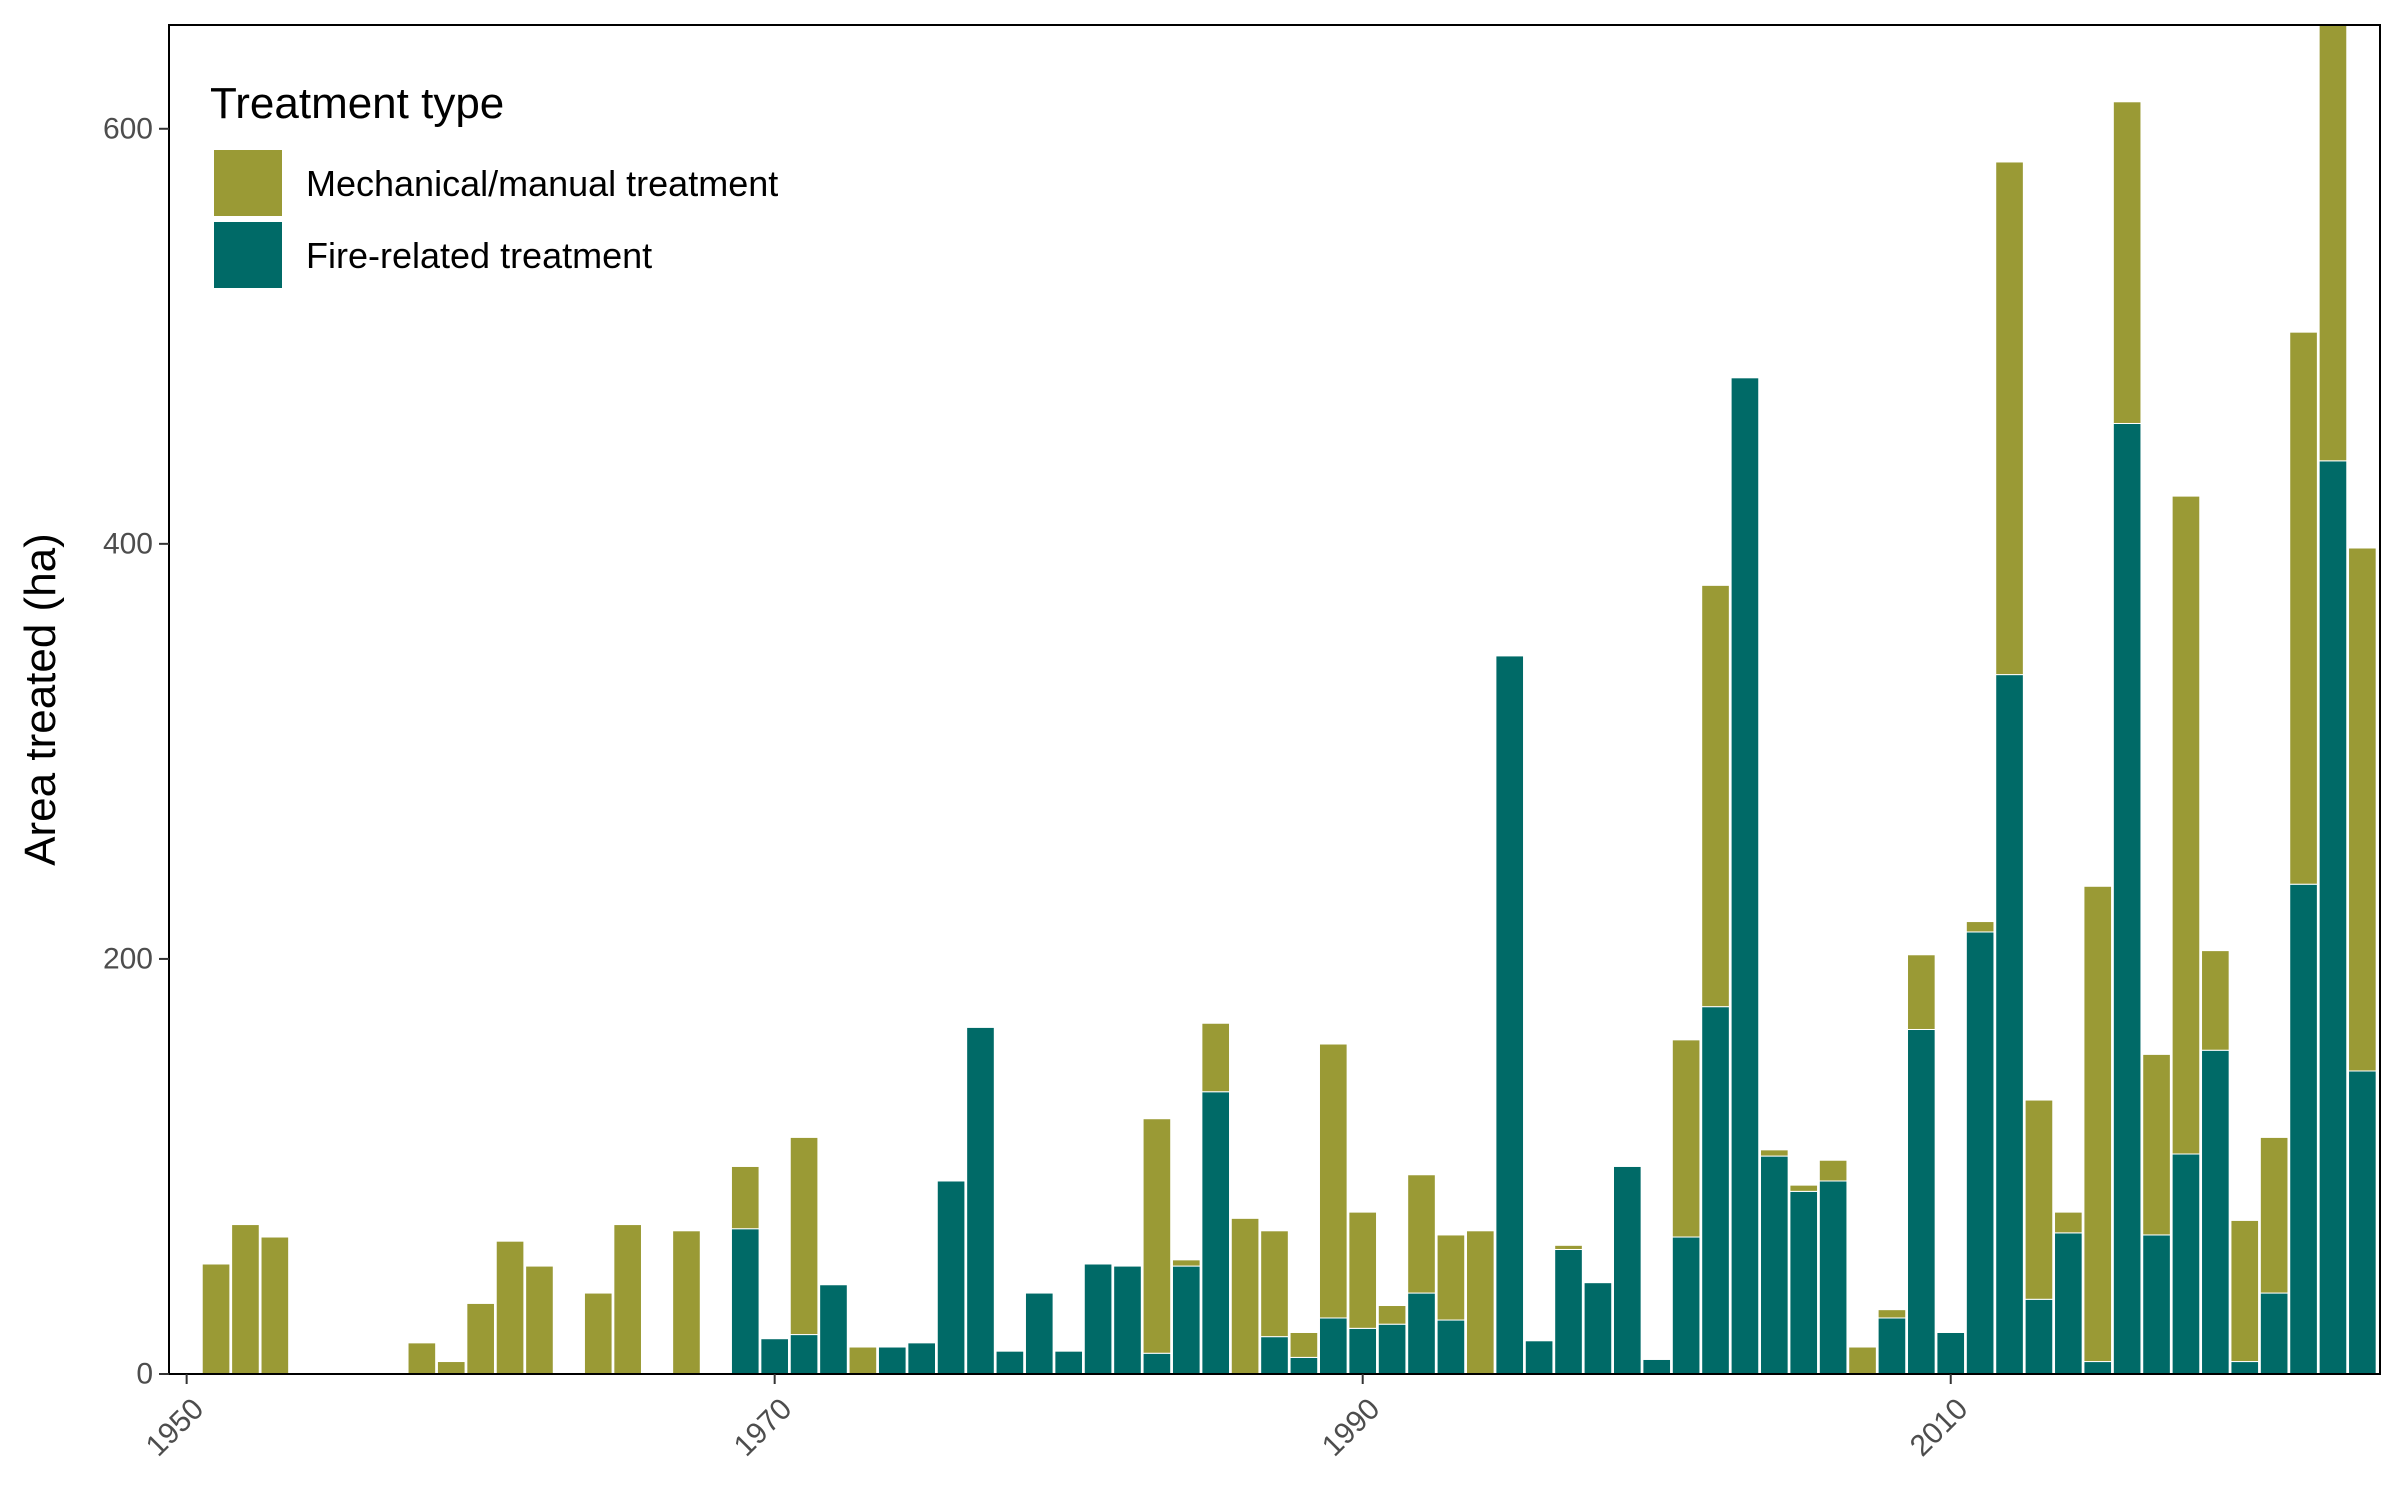 This screenshot has height=1500, width=2400. Describe the element at coordinates (1568, 1247) in the screenshot. I see `bar-mechanical-1997` at that location.